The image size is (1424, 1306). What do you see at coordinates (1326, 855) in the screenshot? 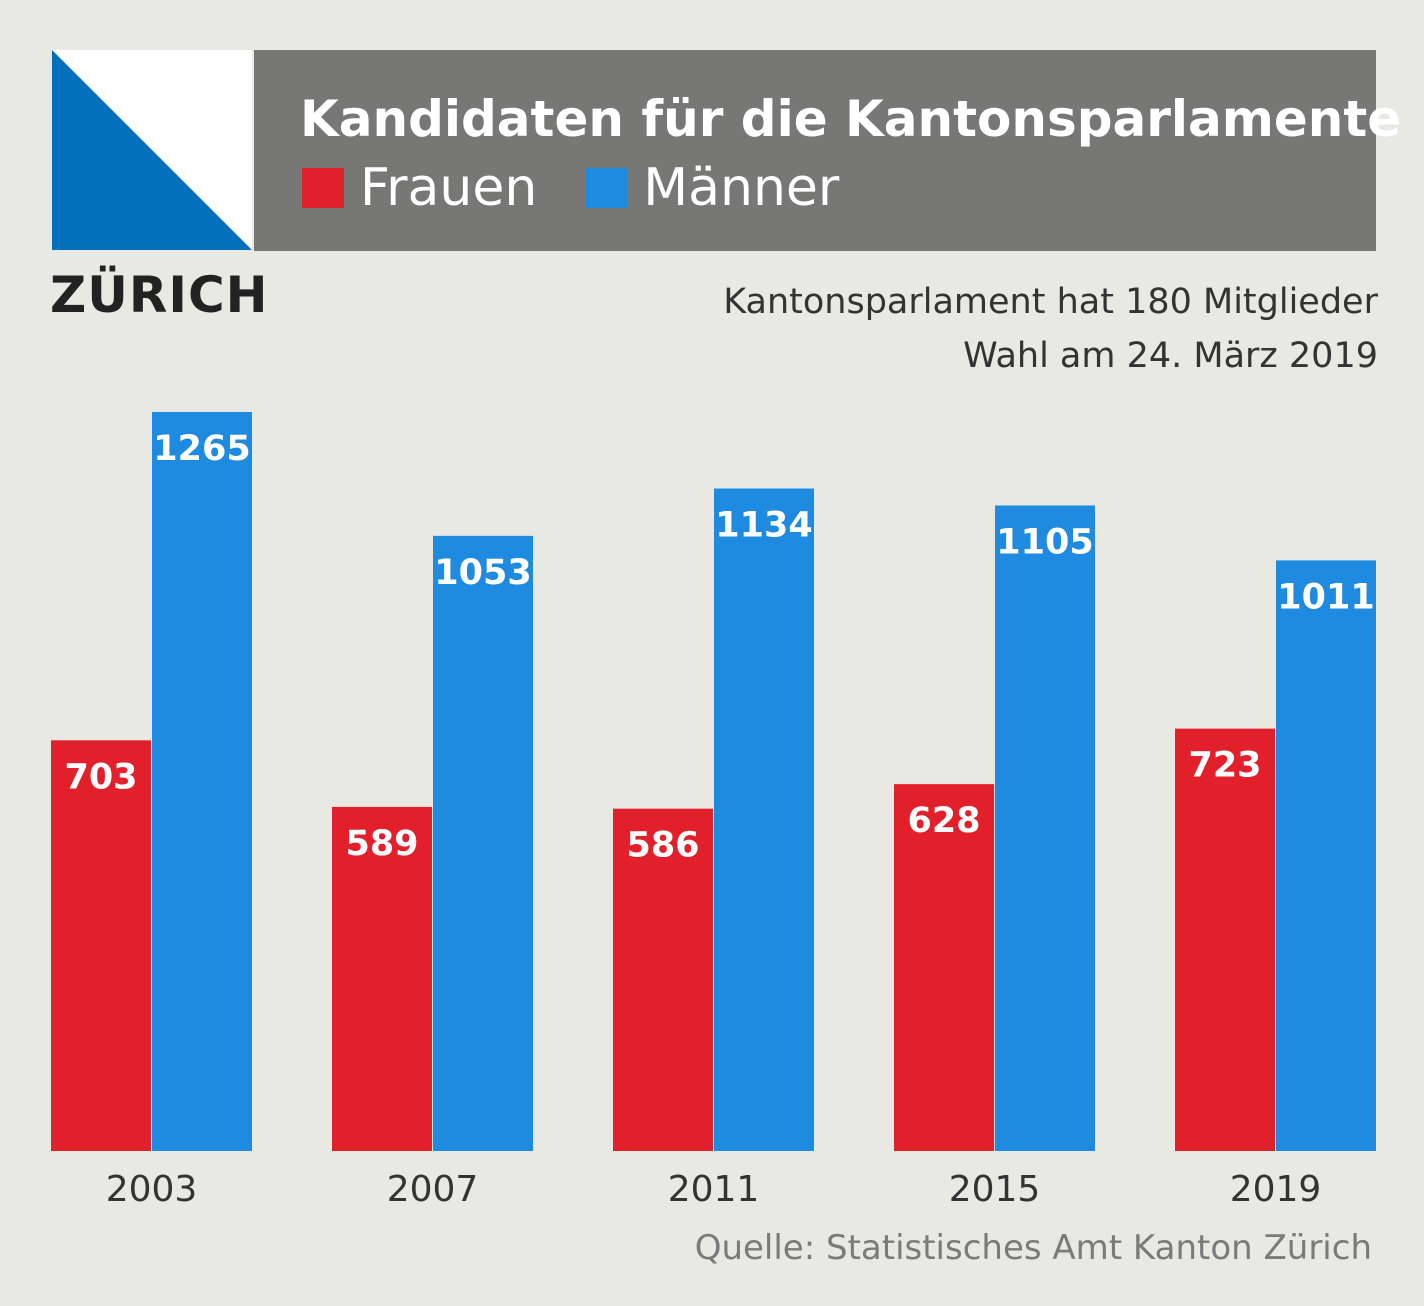
I see `bar-maenner-2019` at bounding box center [1326, 855].